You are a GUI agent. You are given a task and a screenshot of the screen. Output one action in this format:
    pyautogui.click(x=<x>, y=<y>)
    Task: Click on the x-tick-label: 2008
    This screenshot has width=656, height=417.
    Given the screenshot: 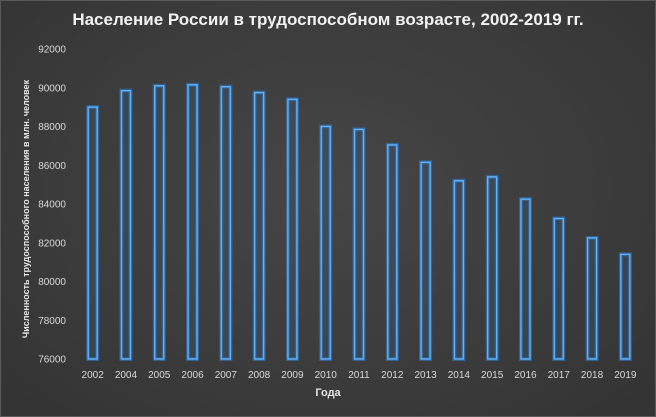 What is the action you would take?
    pyautogui.click(x=259, y=375)
    